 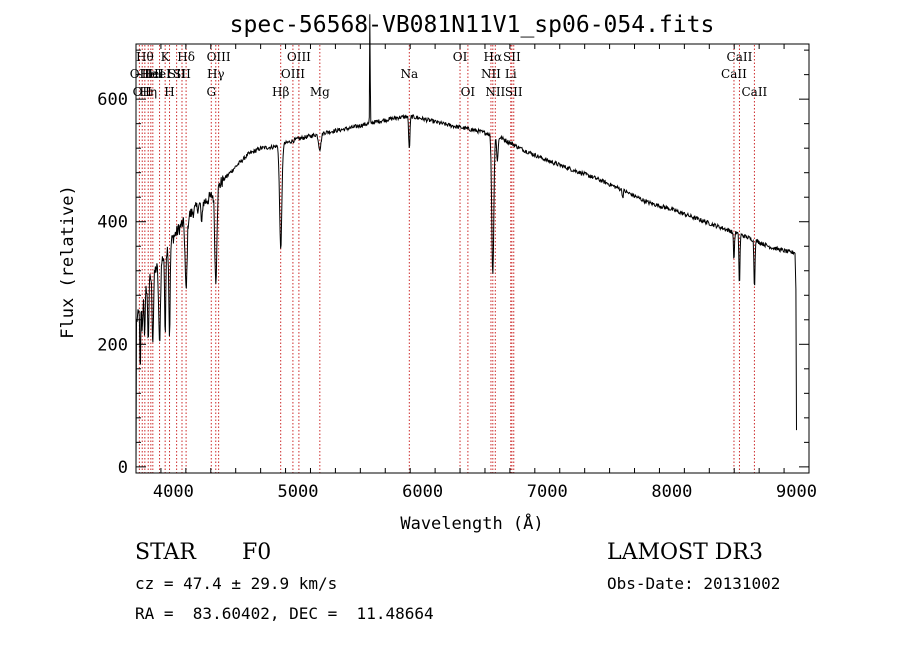 What do you see at coordinates (493, 57) in the screenshot?
I see `line-marker-label: Hα` at bounding box center [493, 57].